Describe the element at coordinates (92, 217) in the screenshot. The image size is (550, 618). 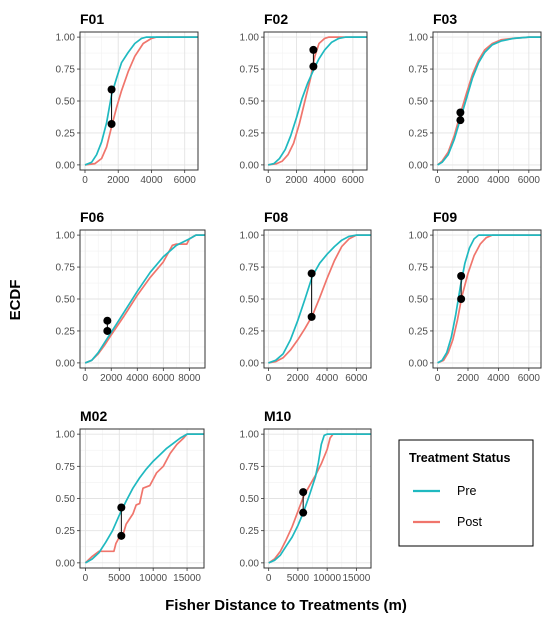
I see `panel-title: F06` at that location.